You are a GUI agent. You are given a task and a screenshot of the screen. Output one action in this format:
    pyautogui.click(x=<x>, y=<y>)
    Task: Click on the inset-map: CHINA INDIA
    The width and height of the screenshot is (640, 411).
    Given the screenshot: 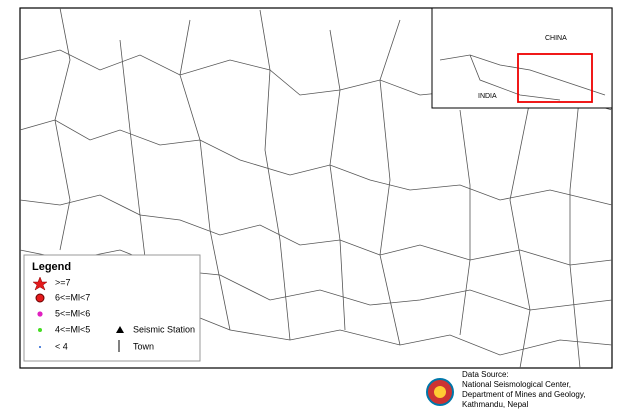 What is the action you would take?
    pyautogui.click(x=522, y=58)
    